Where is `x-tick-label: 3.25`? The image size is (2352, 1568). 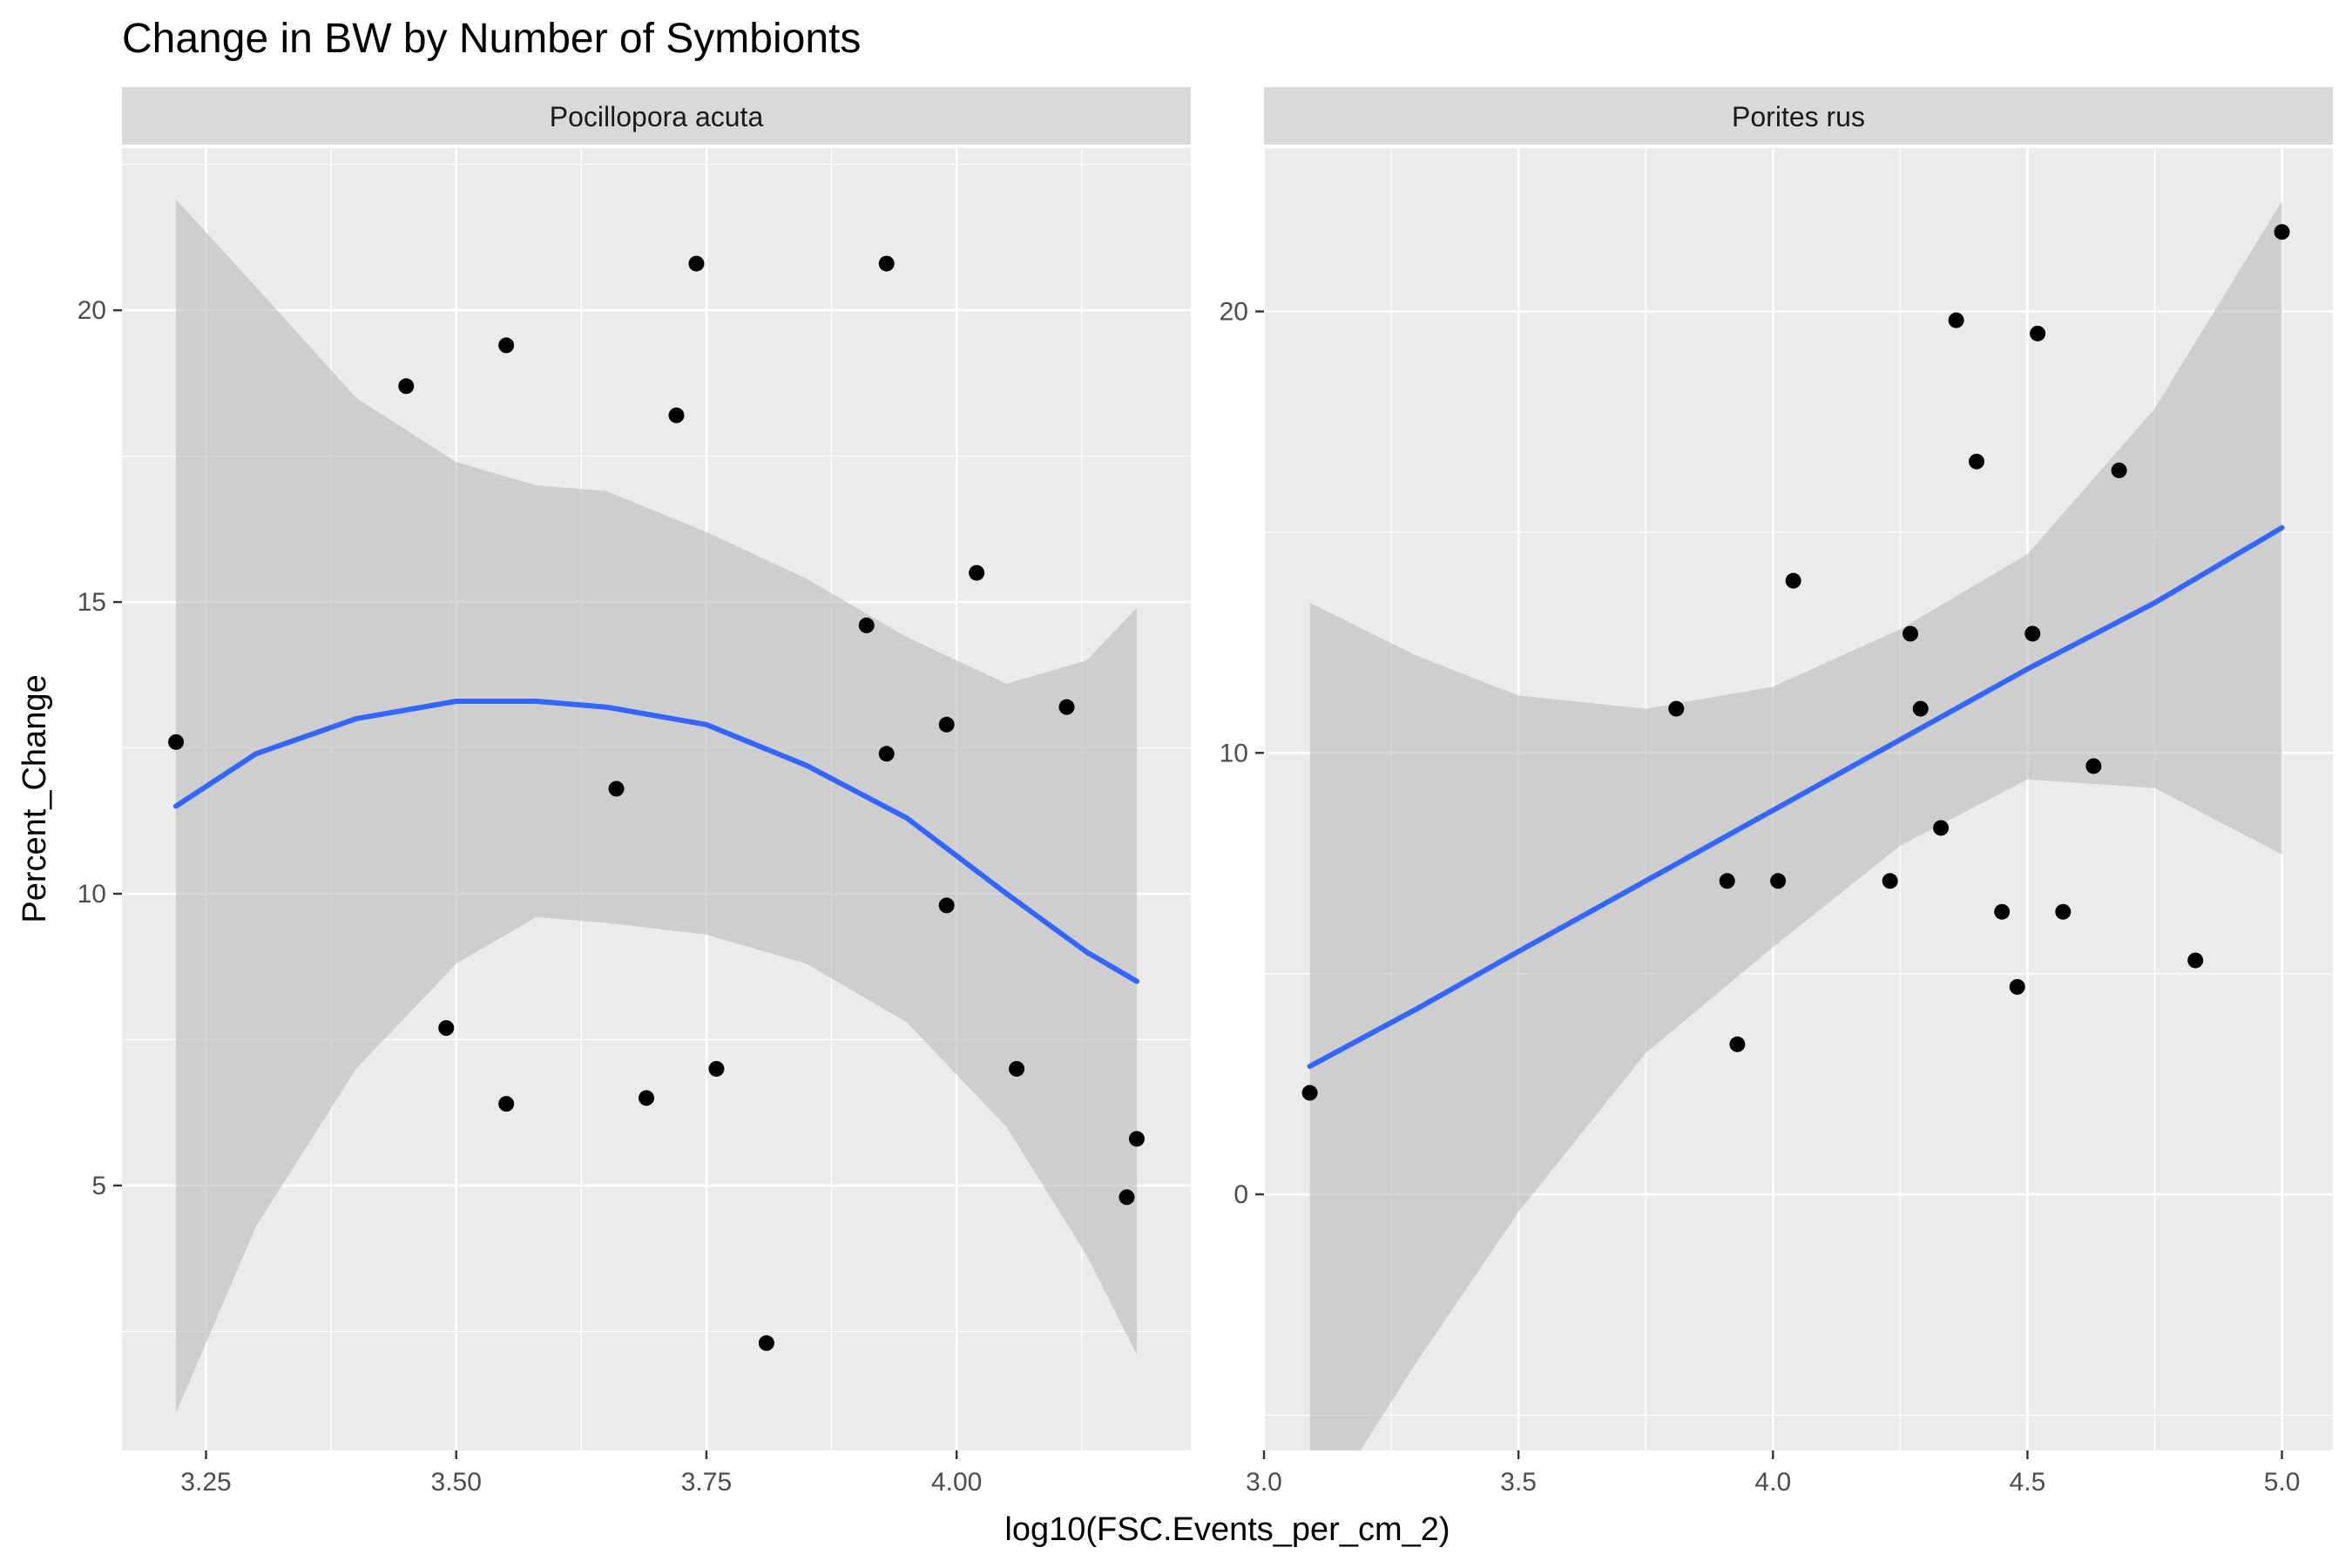
x-tick-label: 3.25 is located at coordinates (205, 1482).